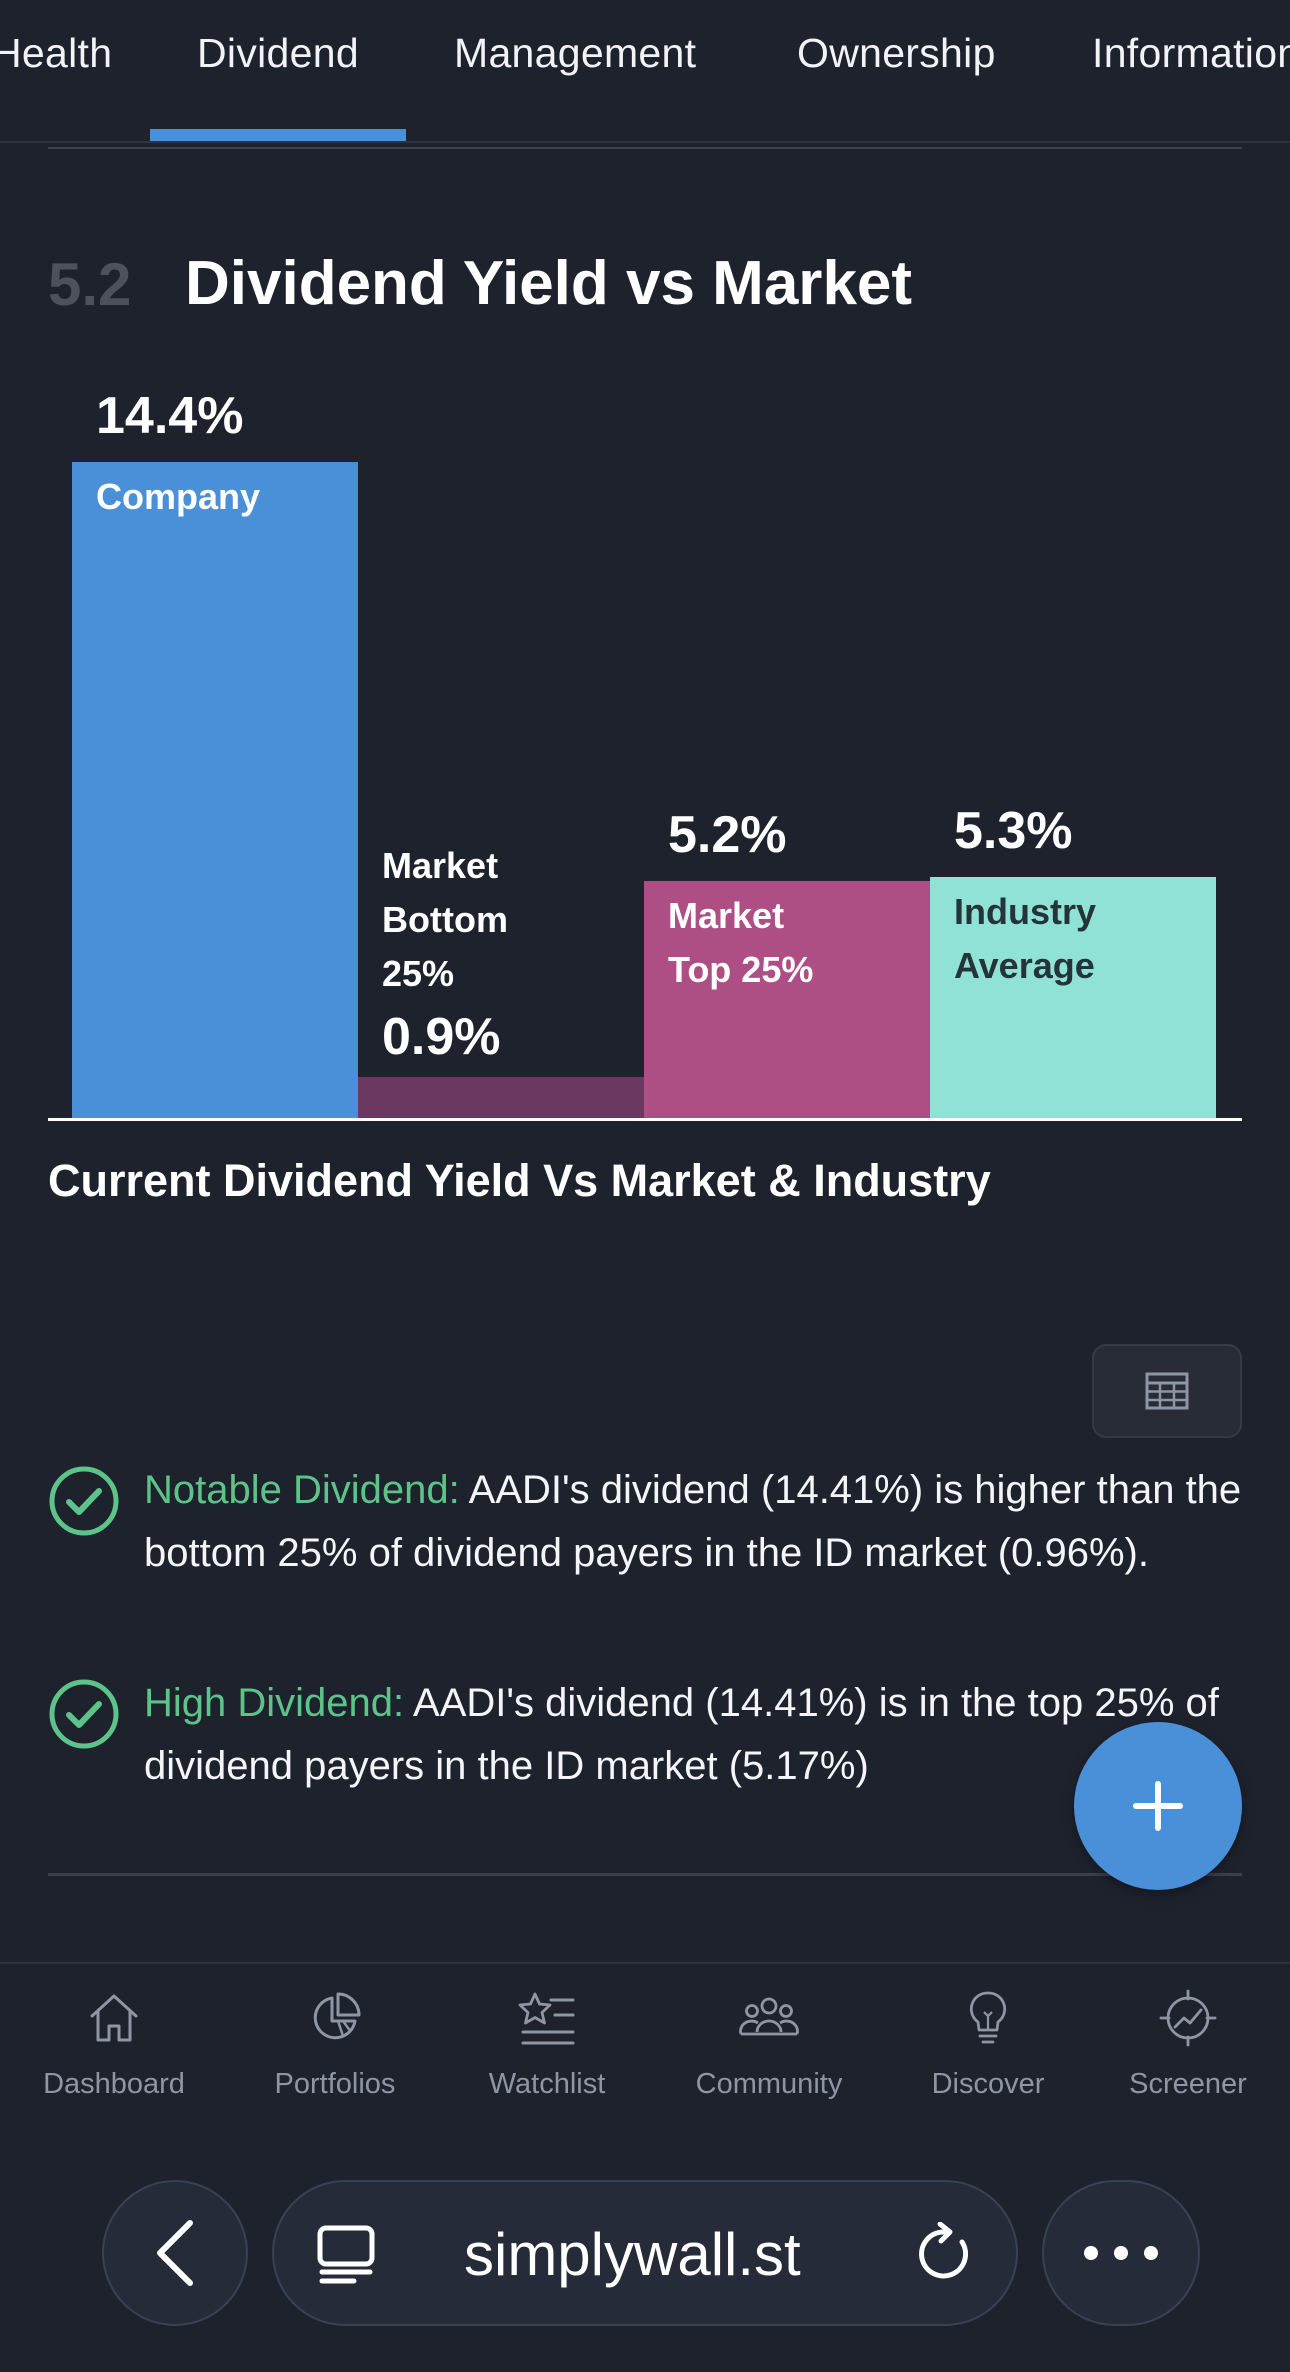 The height and width of the screenshot is (2372, 1290). Describe the element at coordinates (56, 53) in the screenshot. I see `tab-health: Health` at that location.